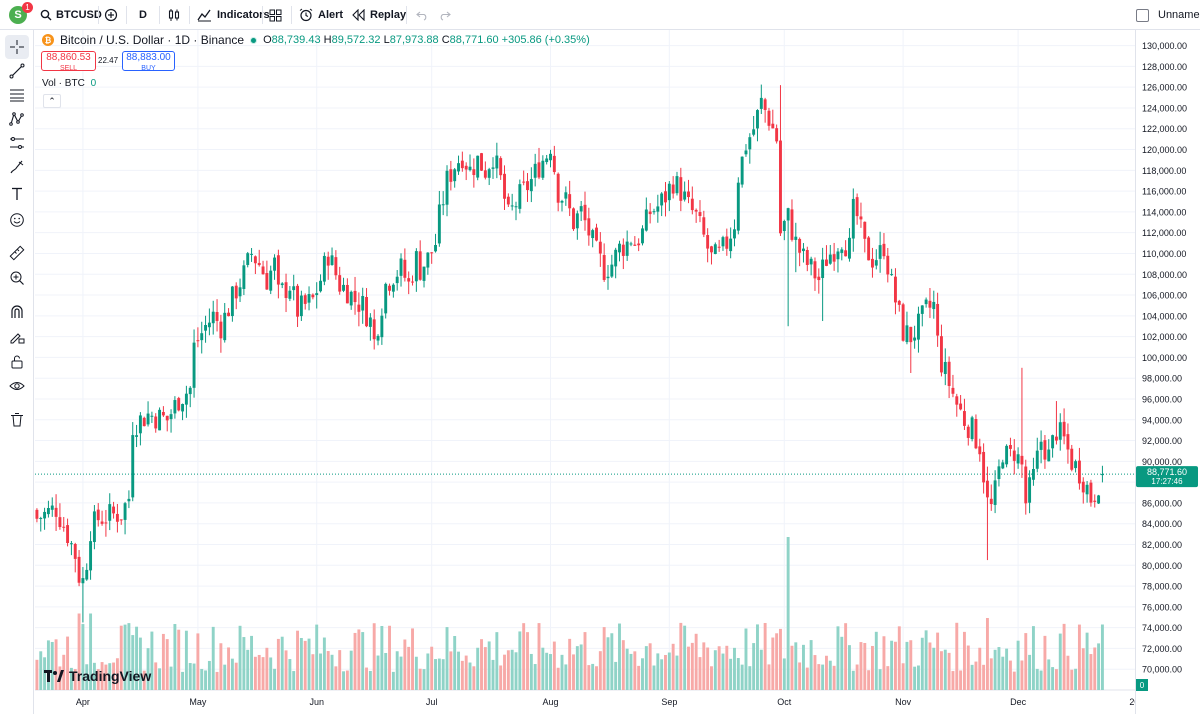  What do you see at coordinates (17, 194) in the screenshot?
I see `text-tool` at bounding box center [17, 194].